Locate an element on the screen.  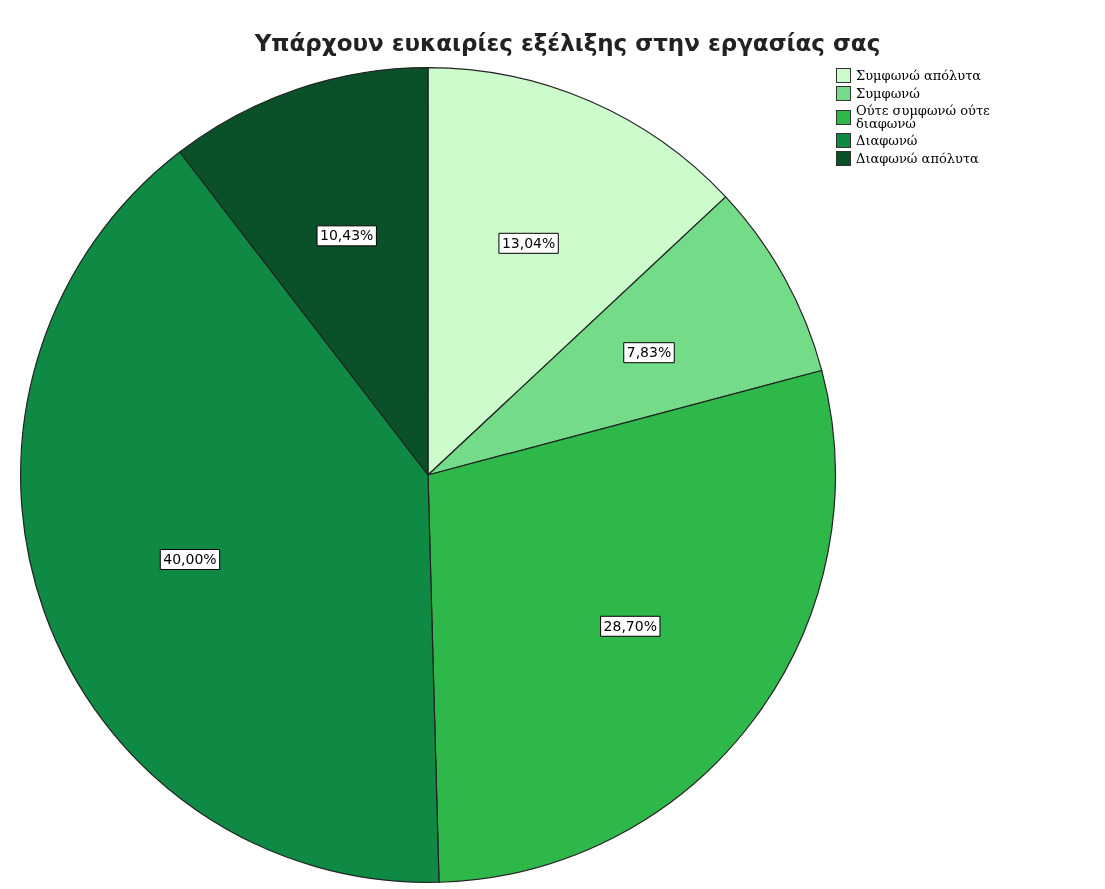
data-label: 40,00% is located at coordinates (190, 559).